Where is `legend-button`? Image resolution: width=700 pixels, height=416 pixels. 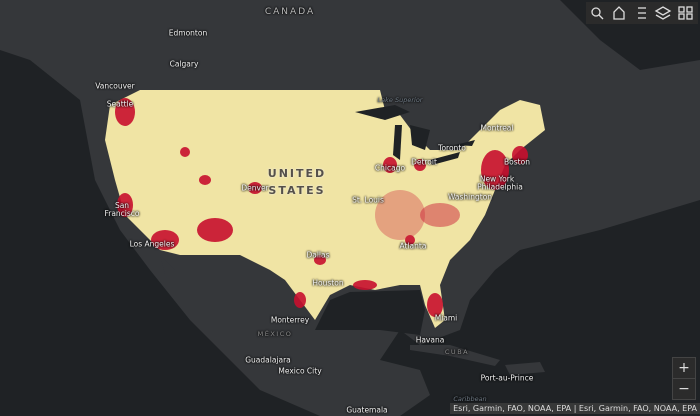
legend-button is located at coordinates (642, 13).